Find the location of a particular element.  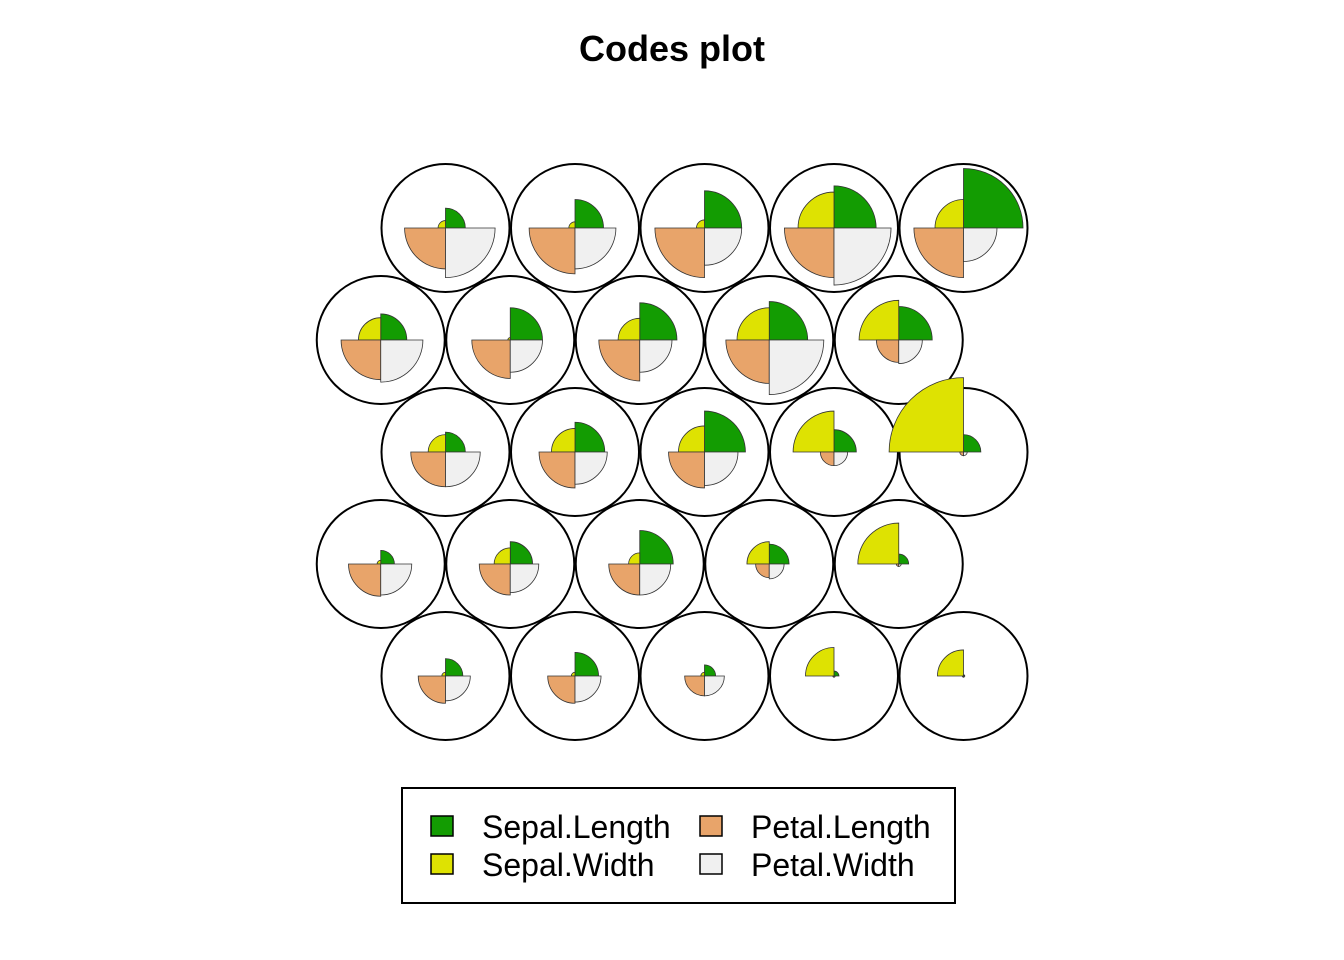

legend-label-sepal-length: Sepal.Length is located at coordinates (576, 827).